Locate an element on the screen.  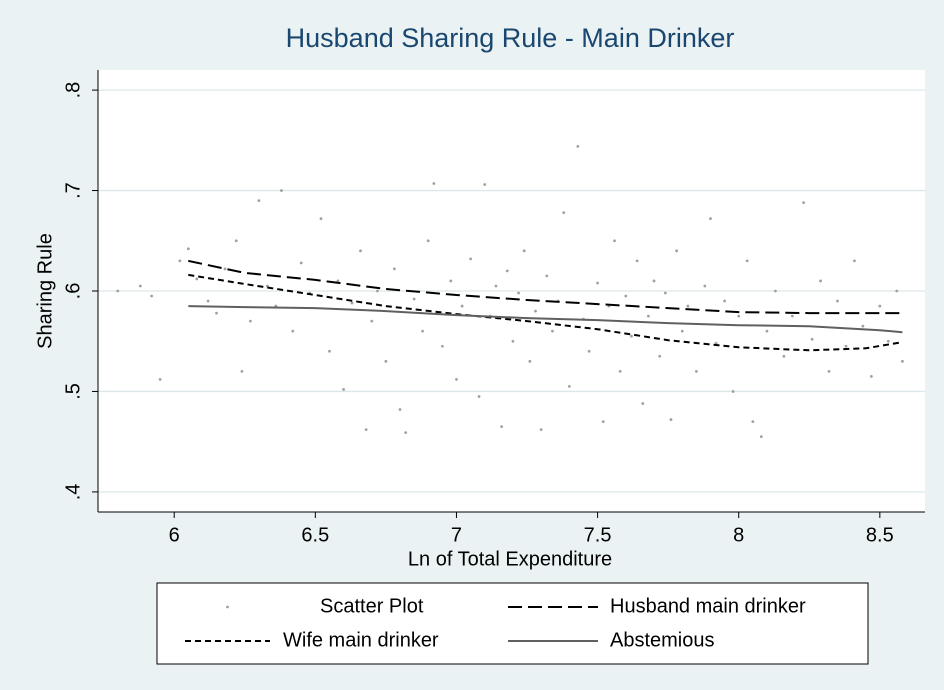
x-tick-label: 7.5 is located at coordinates (598, 535).